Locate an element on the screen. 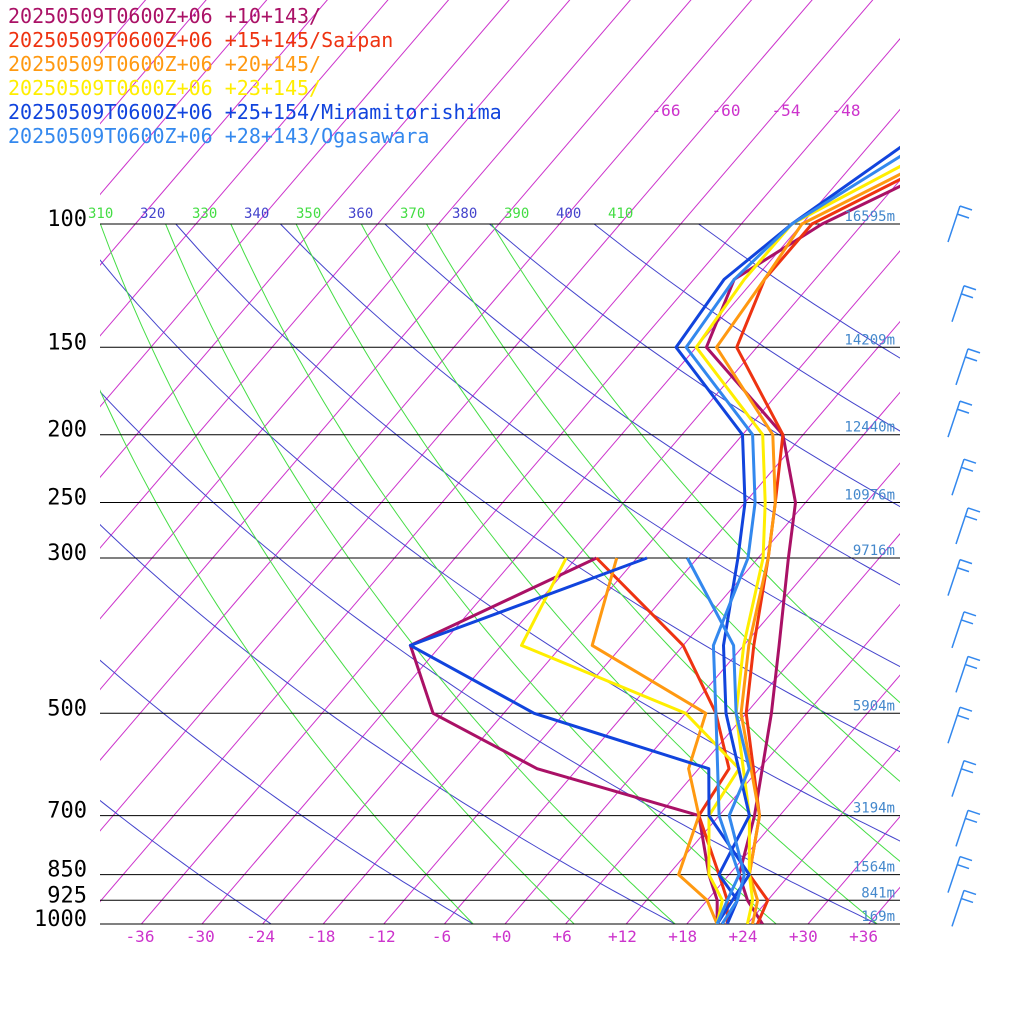 The image size is (1024, 1024). x-tick-label: +30 is located at coordinates (803, 936).